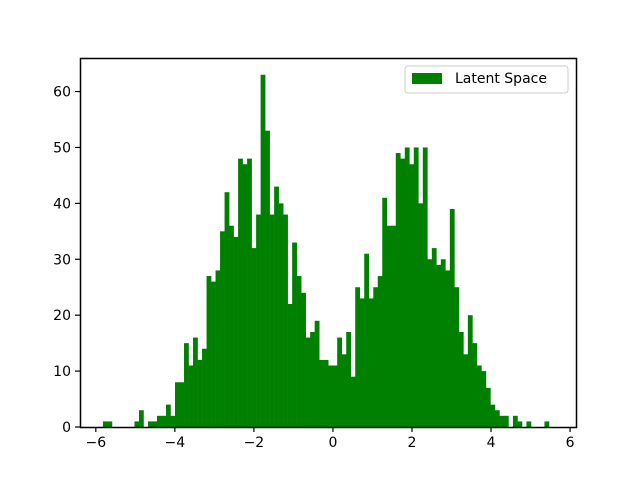 This screenshot has width=640, height=484. I want to click on legend-box, so click(486, 79).